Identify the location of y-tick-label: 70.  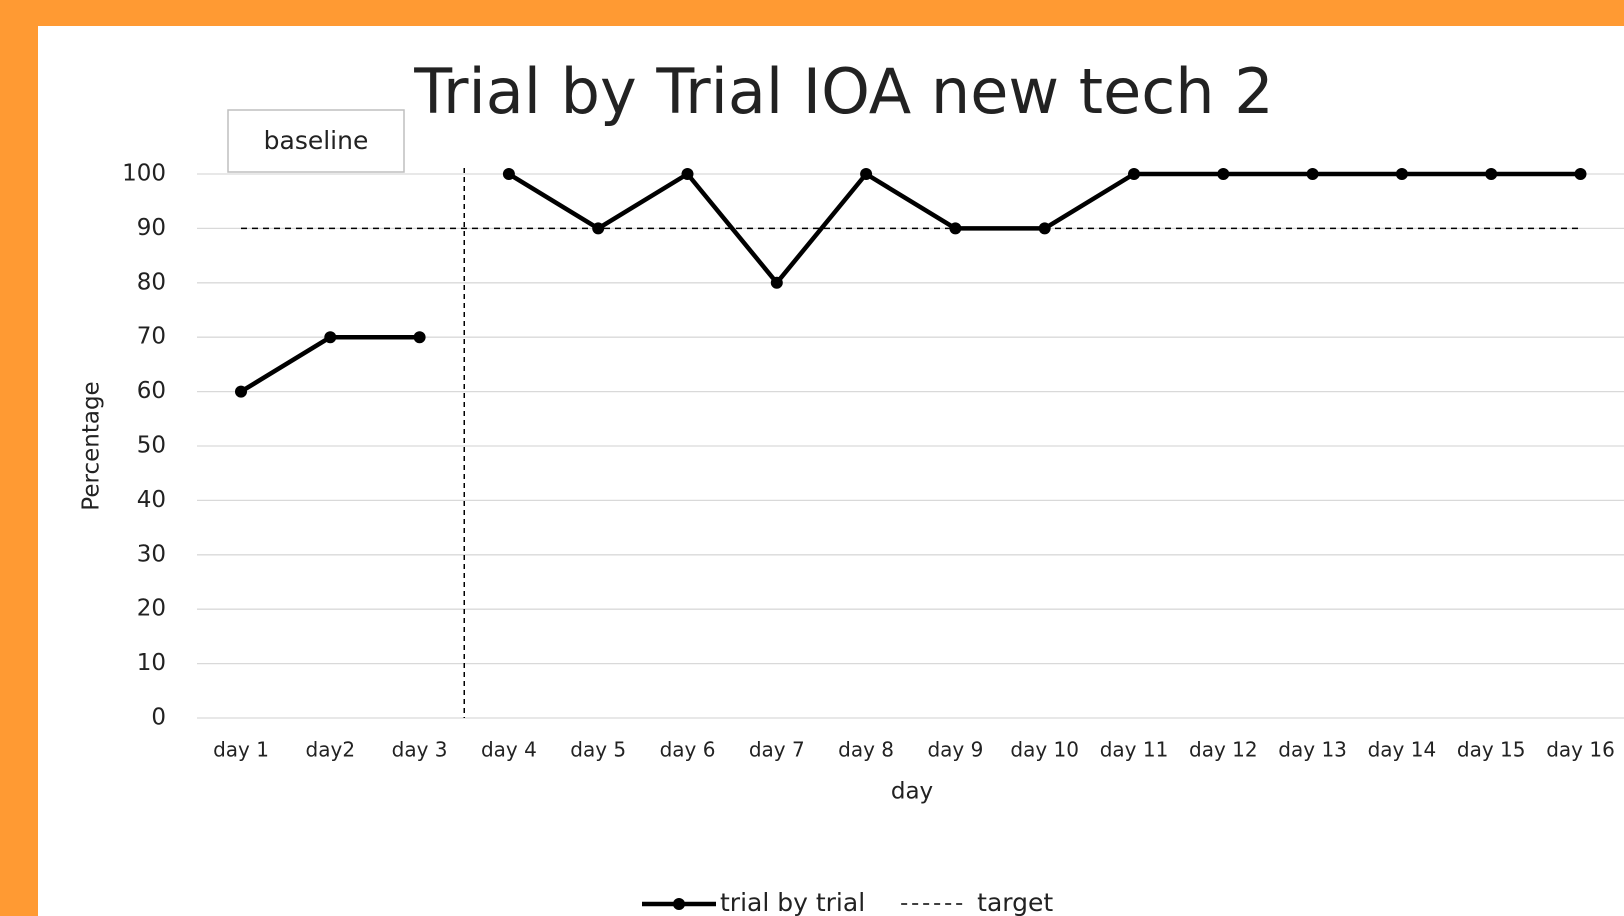
(151, 337).